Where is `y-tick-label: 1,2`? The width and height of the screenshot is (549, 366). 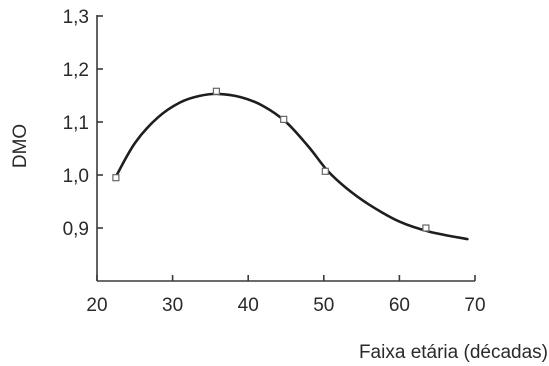 y-tick-label: 1,2 is located at coordinates (76, 70).